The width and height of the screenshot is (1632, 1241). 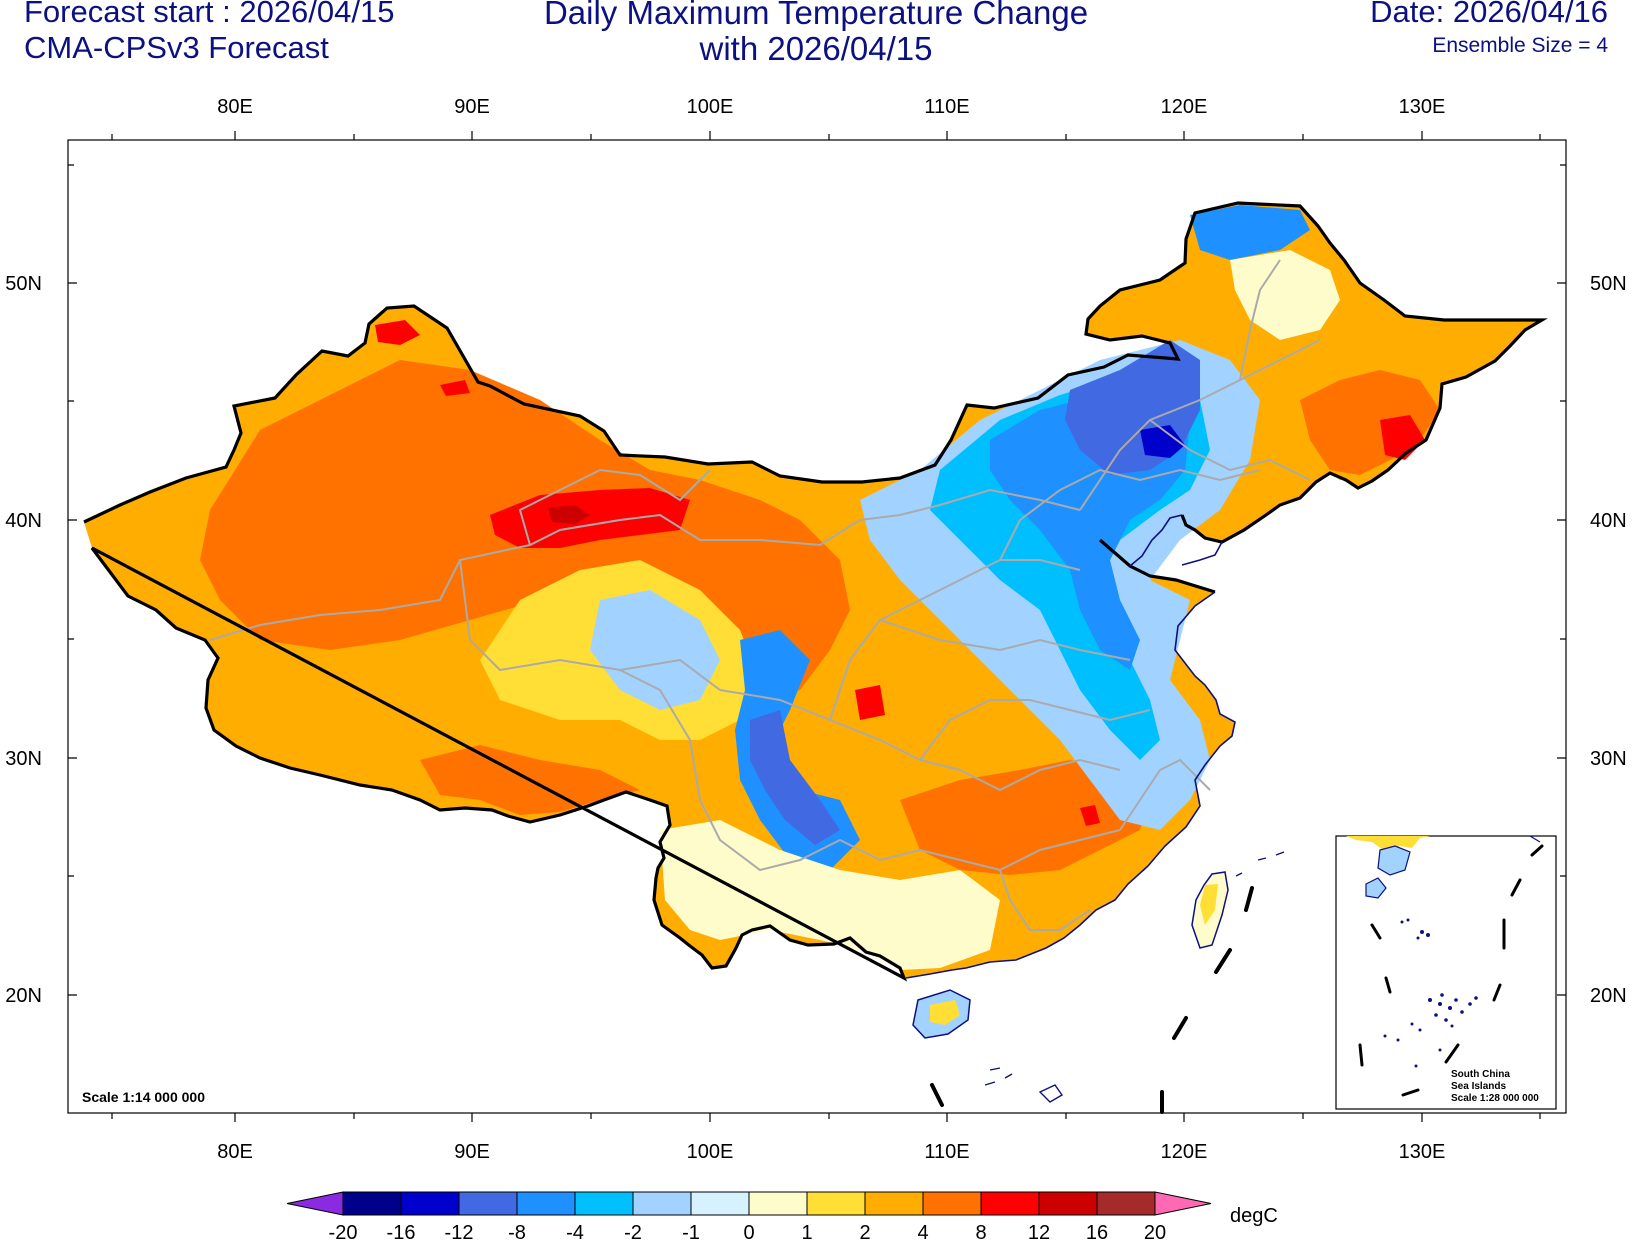 I want to click on map-title: Daily Maximum Temperature Change, so click(x=816, y=15).